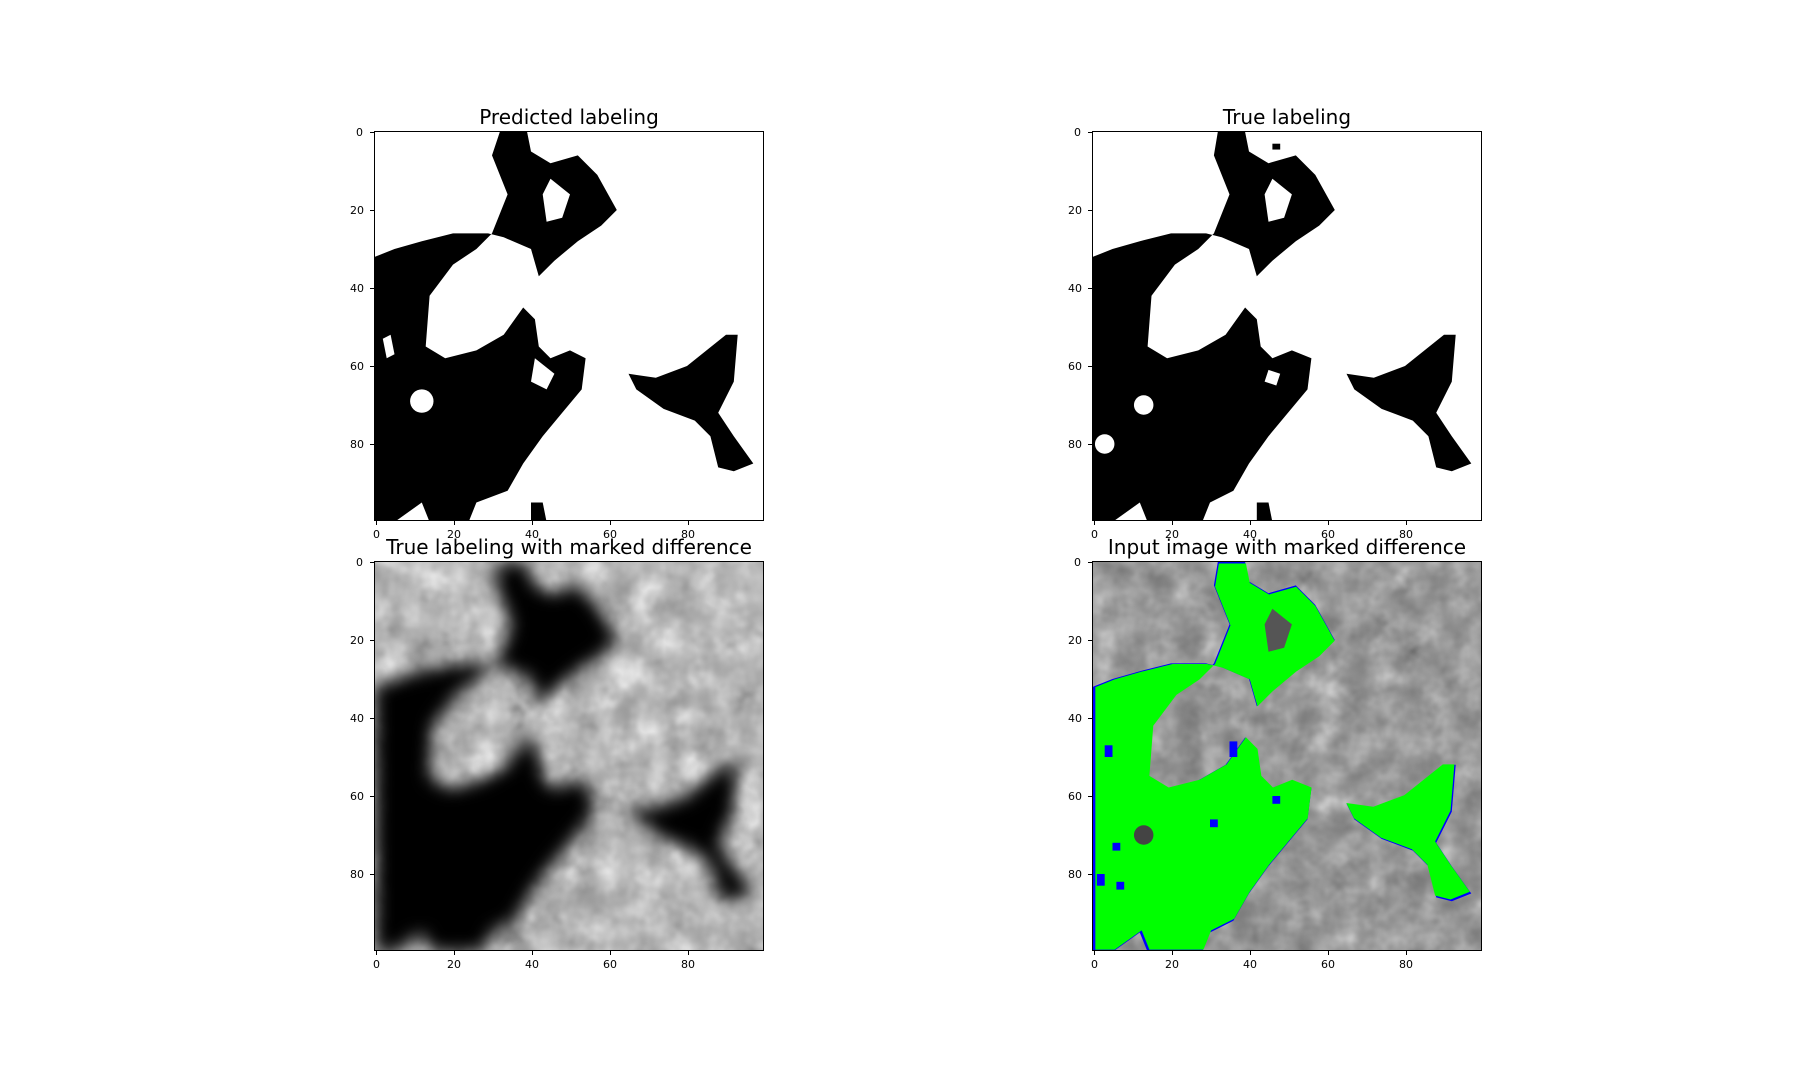 The width and height of the screenshot is (1800, 1080). What do you see at coordinates (569, 547) in the screenshot?
I see `panel-title: True labeling with marked difference` at bounding box center [569, 547].